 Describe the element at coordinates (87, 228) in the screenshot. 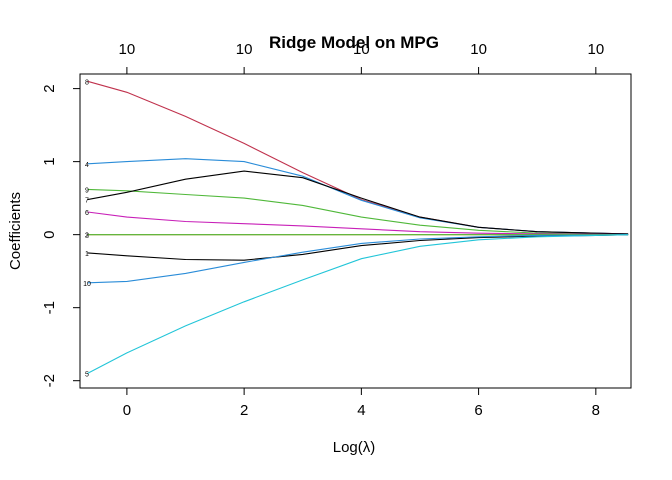

I see `series-end-labels: 8 4 9 7 6 32 1 10 5` at that location.